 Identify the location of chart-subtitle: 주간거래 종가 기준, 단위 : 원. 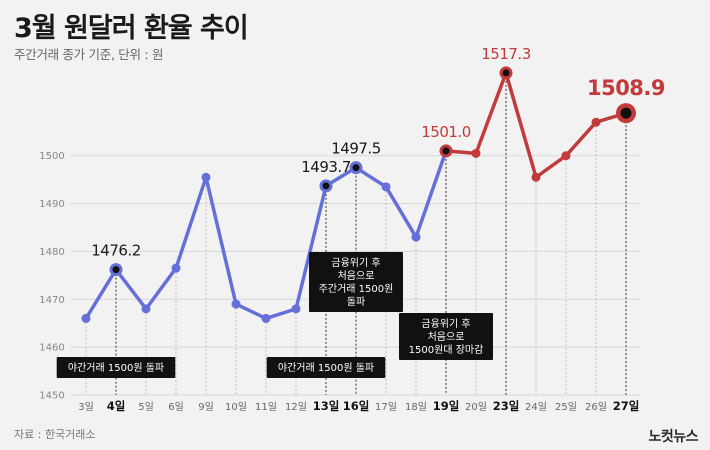
(89, 54).